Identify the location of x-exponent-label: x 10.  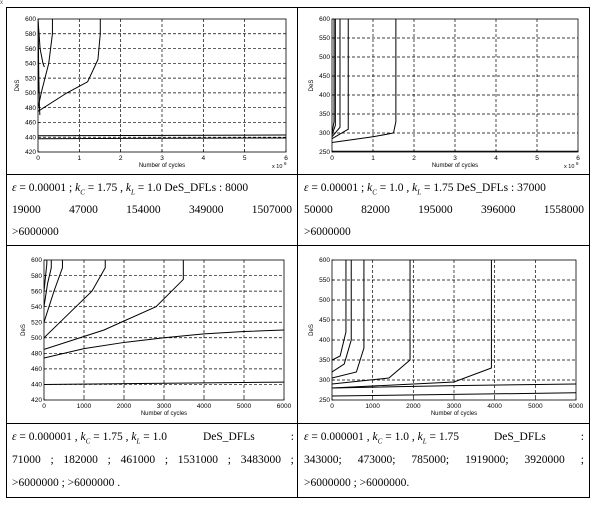
(569, 167).